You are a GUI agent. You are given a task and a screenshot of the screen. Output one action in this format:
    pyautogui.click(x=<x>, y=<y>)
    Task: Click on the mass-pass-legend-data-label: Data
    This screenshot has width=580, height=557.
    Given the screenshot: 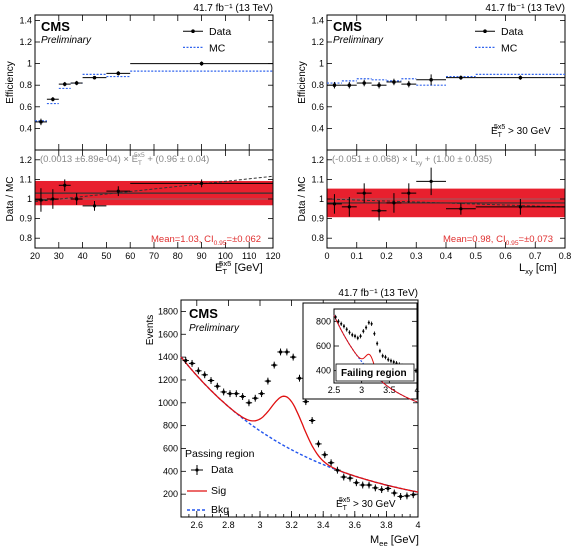 What is the action you would take?
    pyautogui.click(x=222, y=470)
    